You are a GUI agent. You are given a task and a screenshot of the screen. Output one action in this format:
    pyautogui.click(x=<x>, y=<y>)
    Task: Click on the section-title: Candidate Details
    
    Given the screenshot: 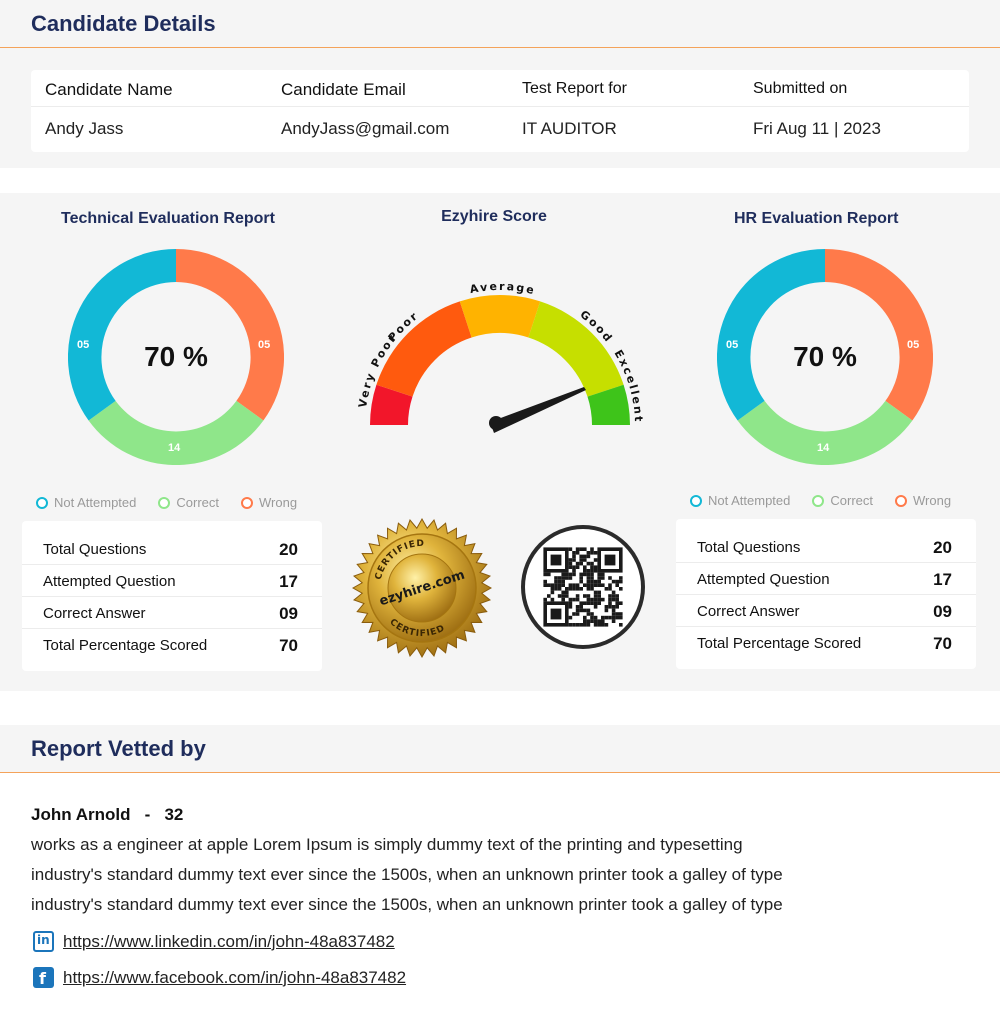 What is the action you would take?
    pyautogui.click(x=123, y=23)
    